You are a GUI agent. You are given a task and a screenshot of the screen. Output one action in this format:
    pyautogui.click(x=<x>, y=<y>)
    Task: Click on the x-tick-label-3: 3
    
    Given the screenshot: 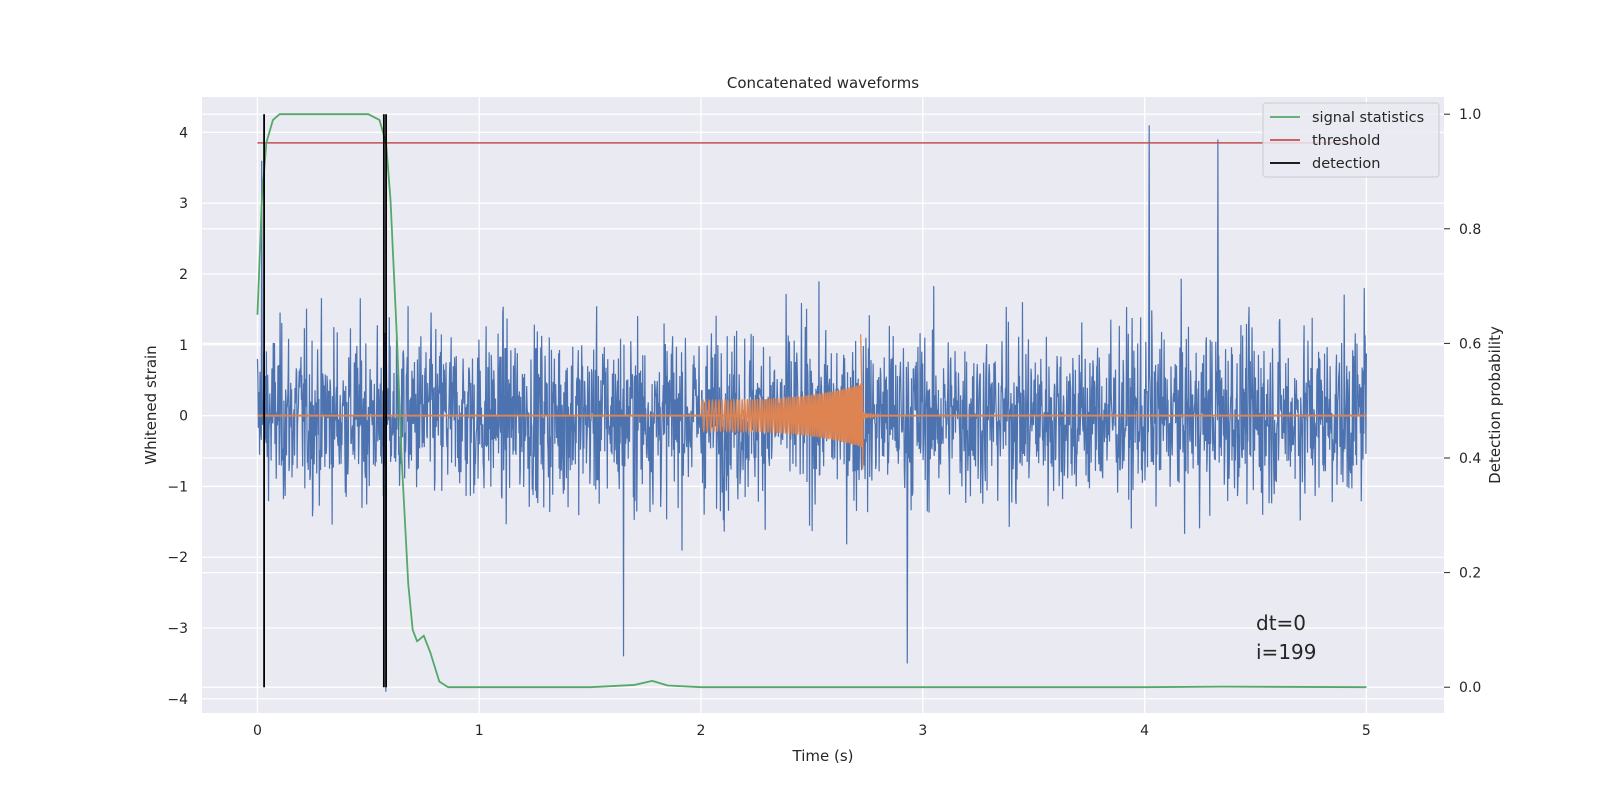 What is the action you would take?
    pyautogui.click(x=922, y=731)
    